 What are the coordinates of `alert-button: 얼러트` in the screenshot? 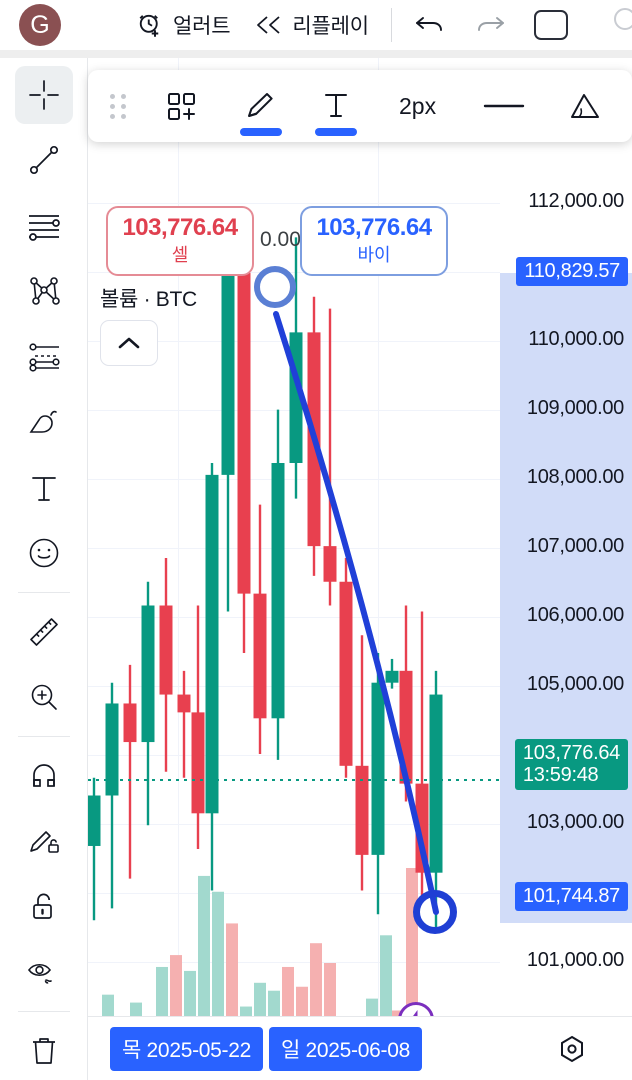 It's located at (183, 25).